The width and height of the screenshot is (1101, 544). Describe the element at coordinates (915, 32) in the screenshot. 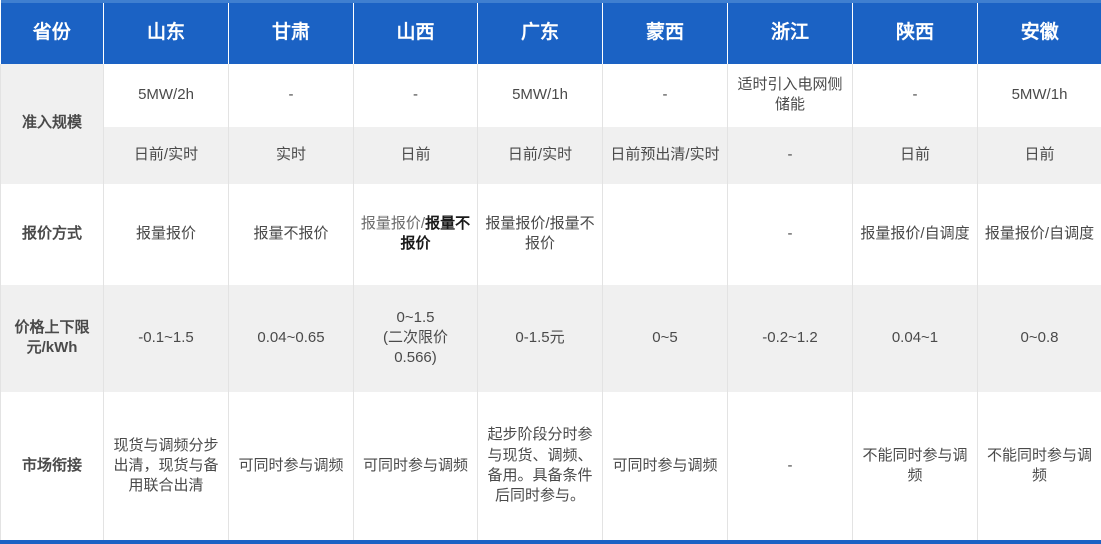

I see `column-header-shaanxi: 陕西` at that location.